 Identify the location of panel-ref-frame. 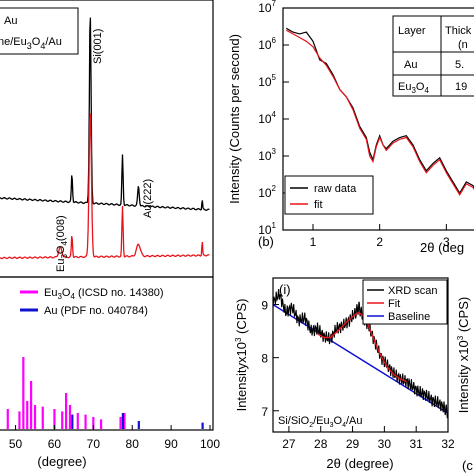
(107, 353).